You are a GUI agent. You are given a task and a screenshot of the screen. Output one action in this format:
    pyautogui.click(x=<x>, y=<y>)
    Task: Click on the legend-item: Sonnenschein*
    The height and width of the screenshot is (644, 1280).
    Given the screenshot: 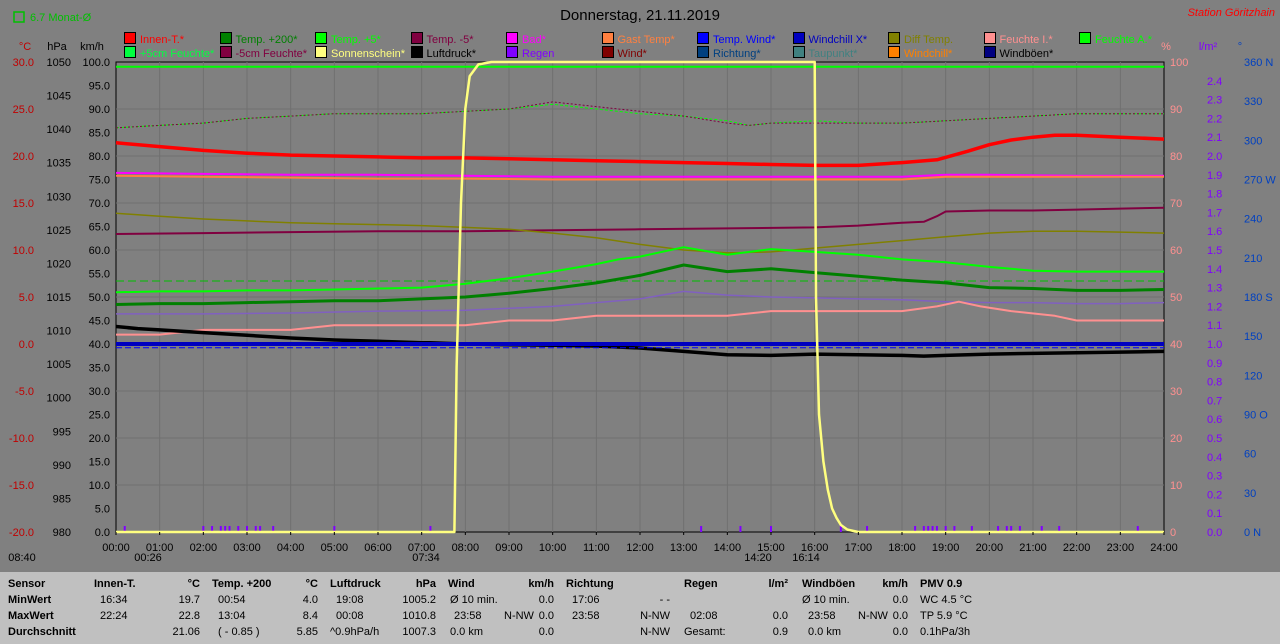 What is the action you would take?
    pyautogui.click(x=360, y=53)
    